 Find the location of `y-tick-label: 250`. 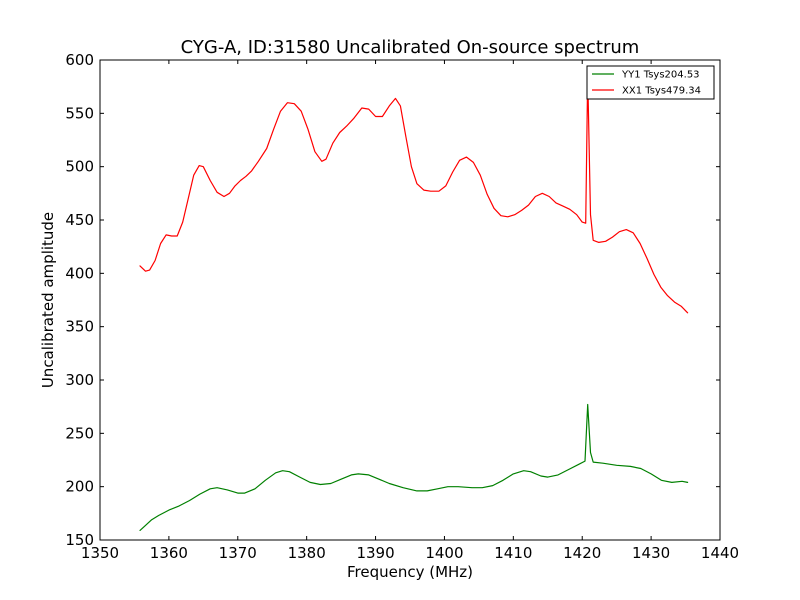

y-tick-label: 250 is located at coordinates (79, 433).